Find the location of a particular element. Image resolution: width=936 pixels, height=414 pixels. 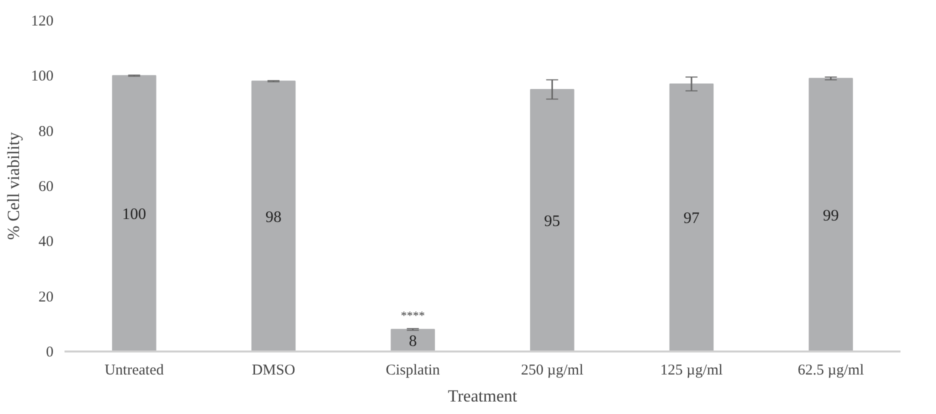

x-tick-label: Cisplatin is located at coordinates (413, 370).